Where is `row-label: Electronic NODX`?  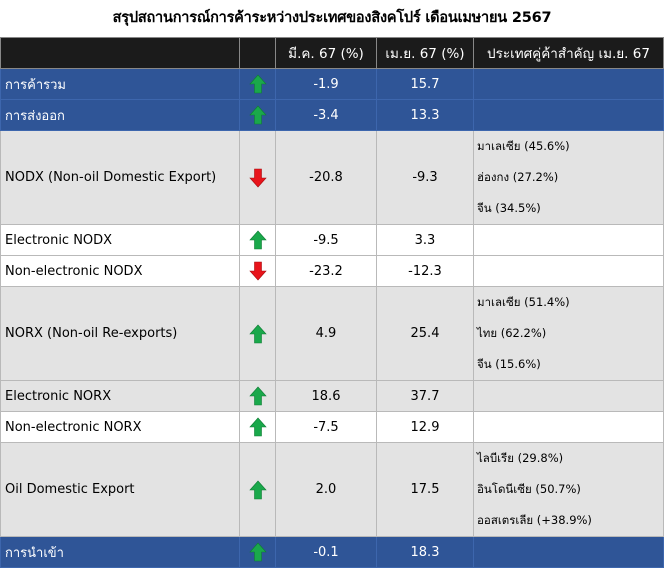
row-label: Electronic NODX is located at coordinates (120, 240).